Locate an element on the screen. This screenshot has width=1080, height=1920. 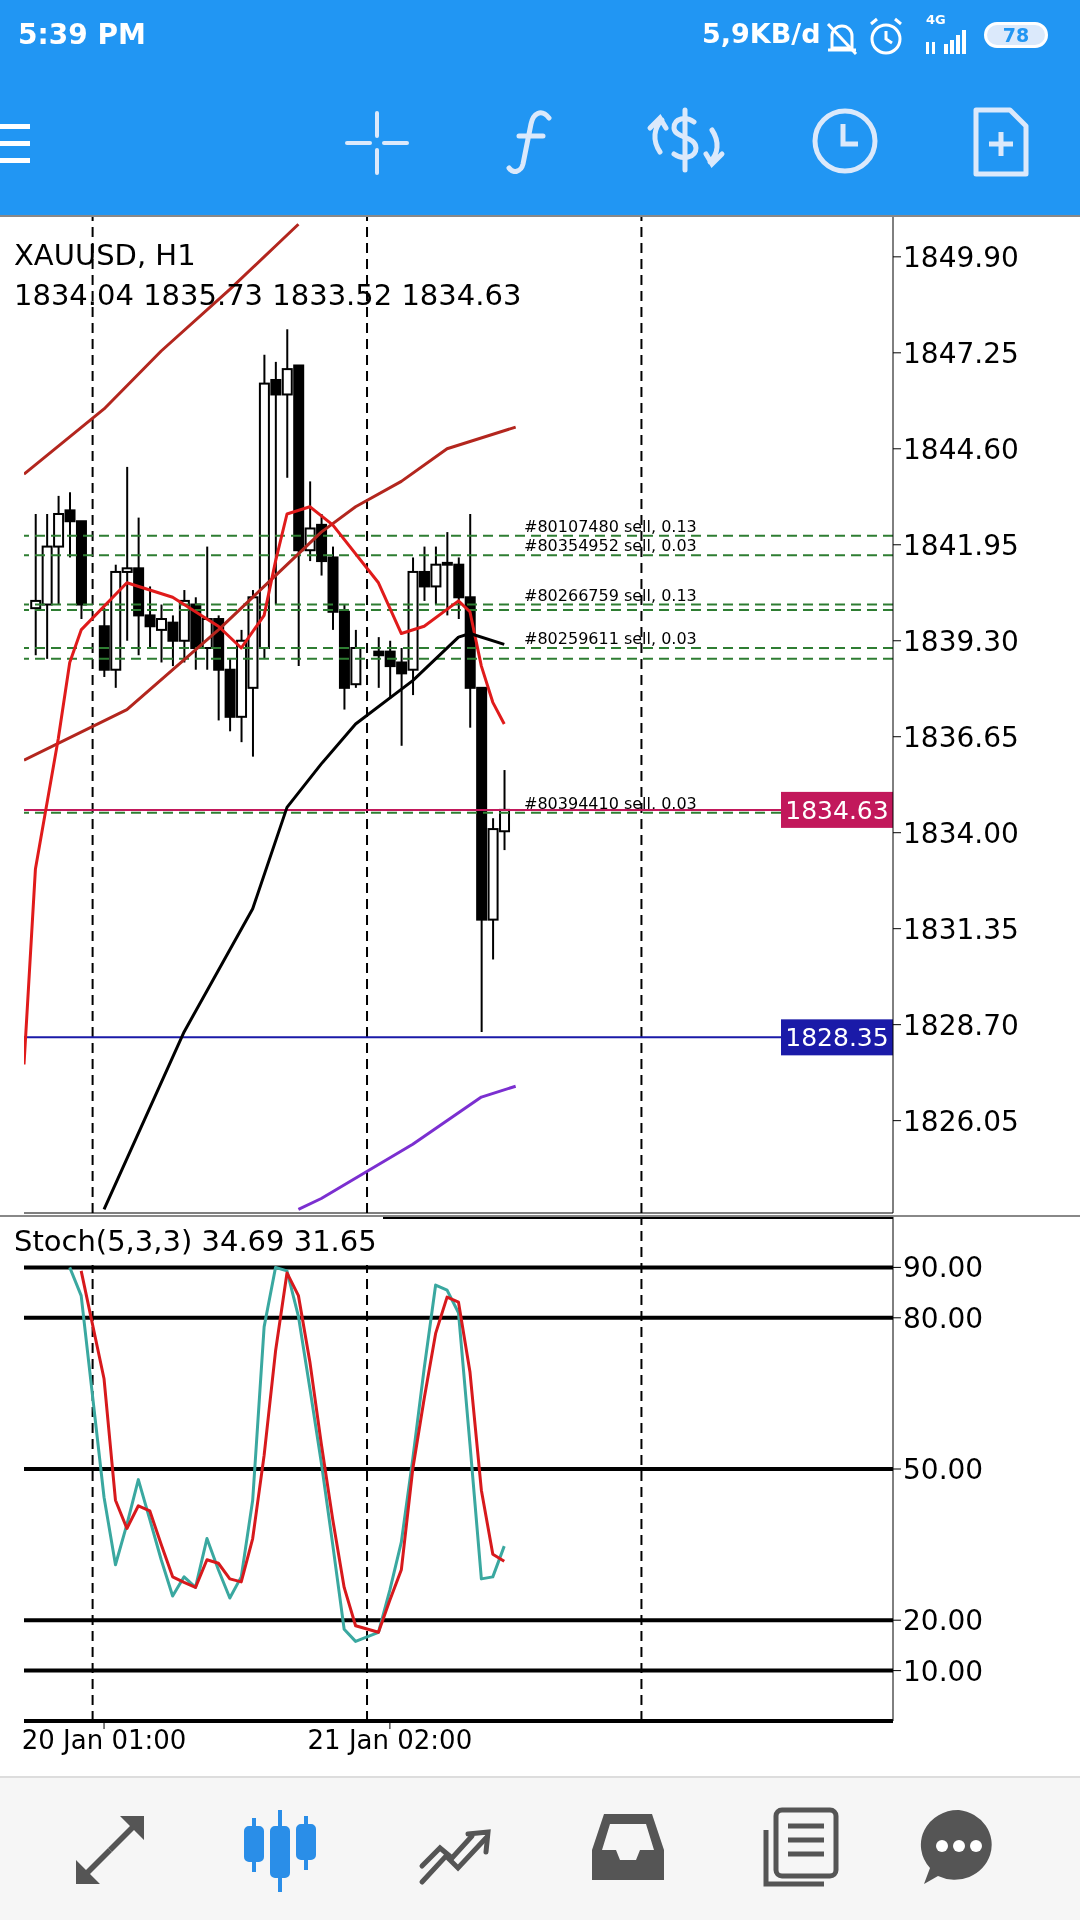
text: 4G is located at coordinates (936, 19).